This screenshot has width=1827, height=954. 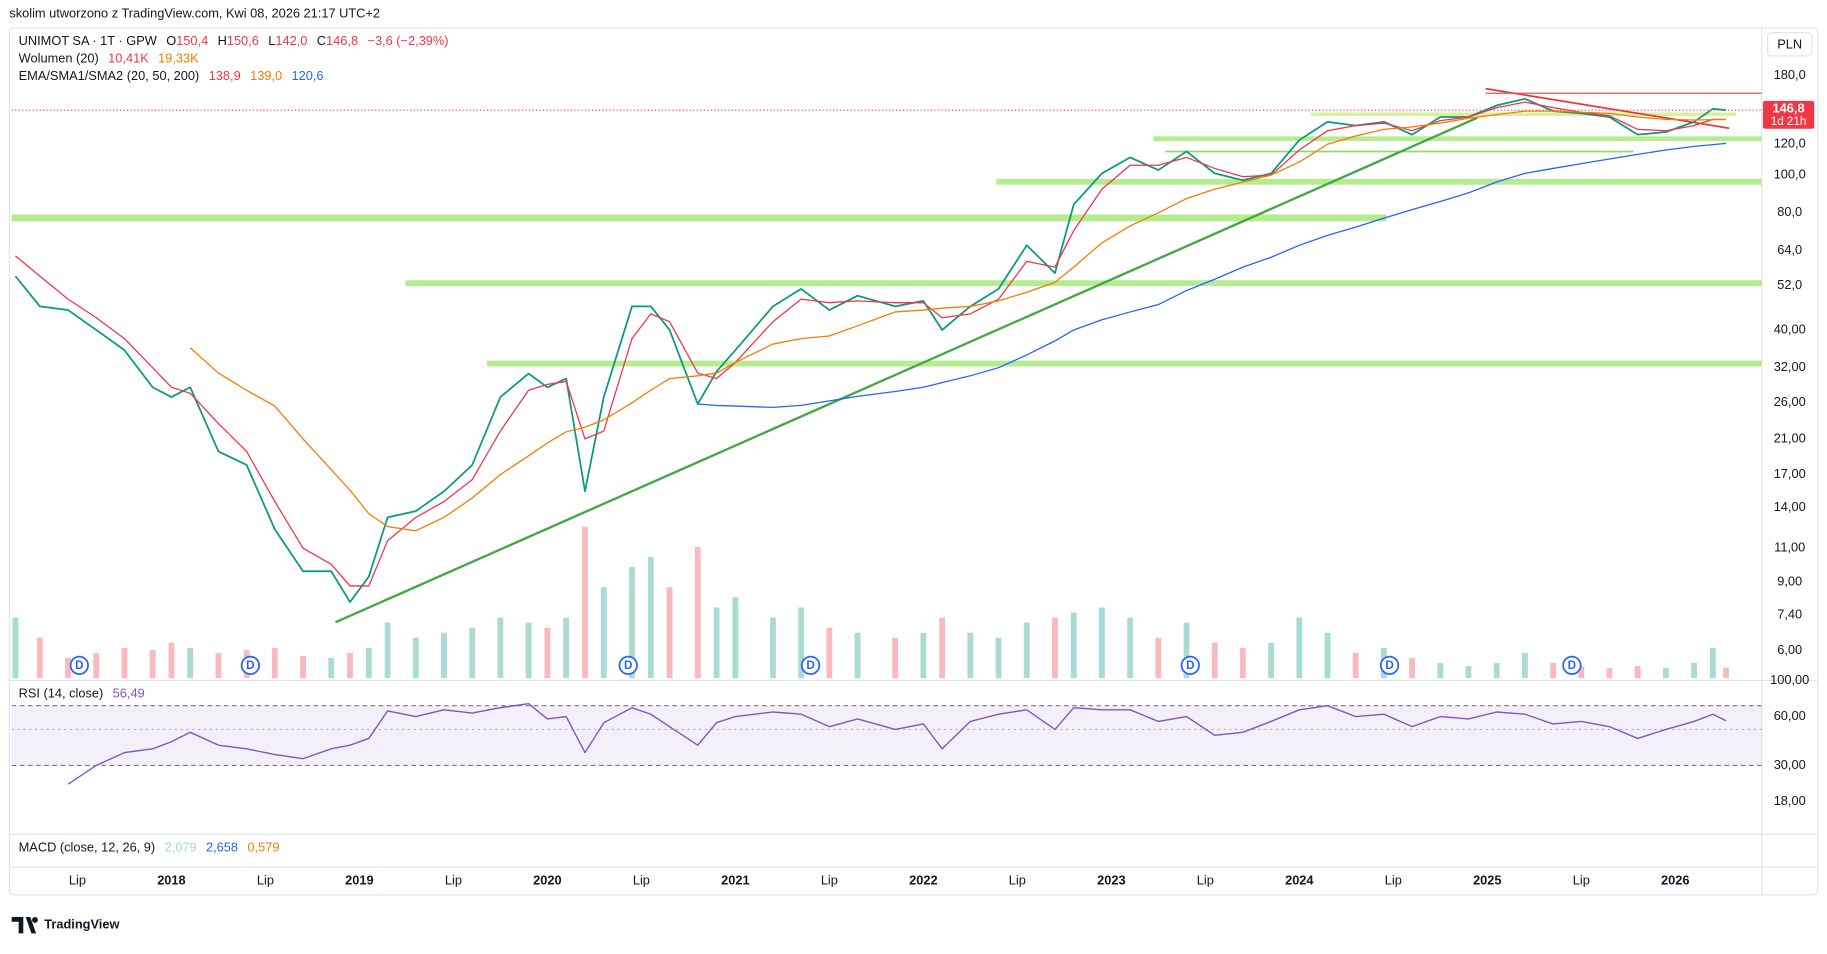 I want to click on rsi-pane, so click(x=886, y=743).